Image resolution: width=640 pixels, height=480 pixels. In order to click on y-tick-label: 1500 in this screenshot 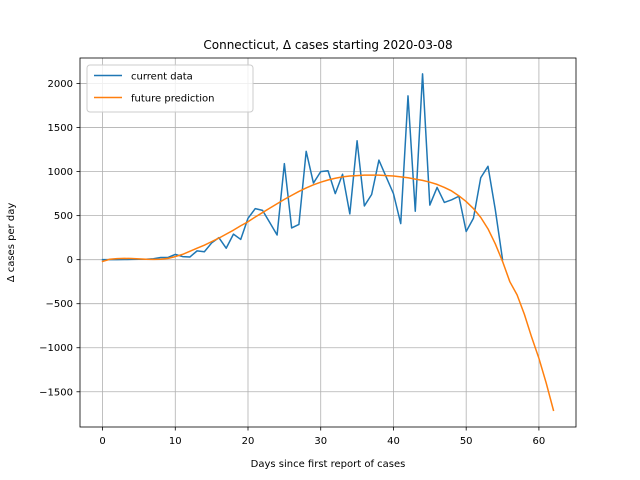, I will do `click(60, 128)`.